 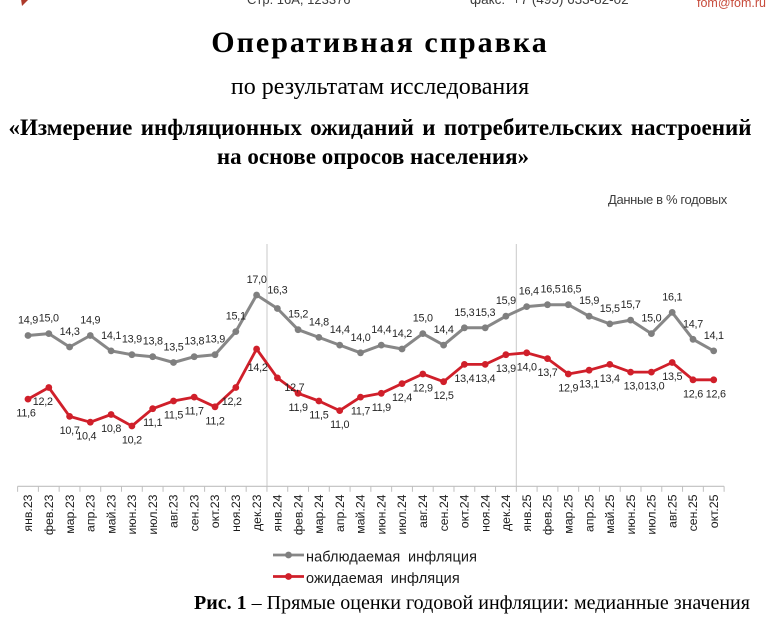 I want to click on svg-text: наблюдаемая инфляция, so click(x=391, y=558).